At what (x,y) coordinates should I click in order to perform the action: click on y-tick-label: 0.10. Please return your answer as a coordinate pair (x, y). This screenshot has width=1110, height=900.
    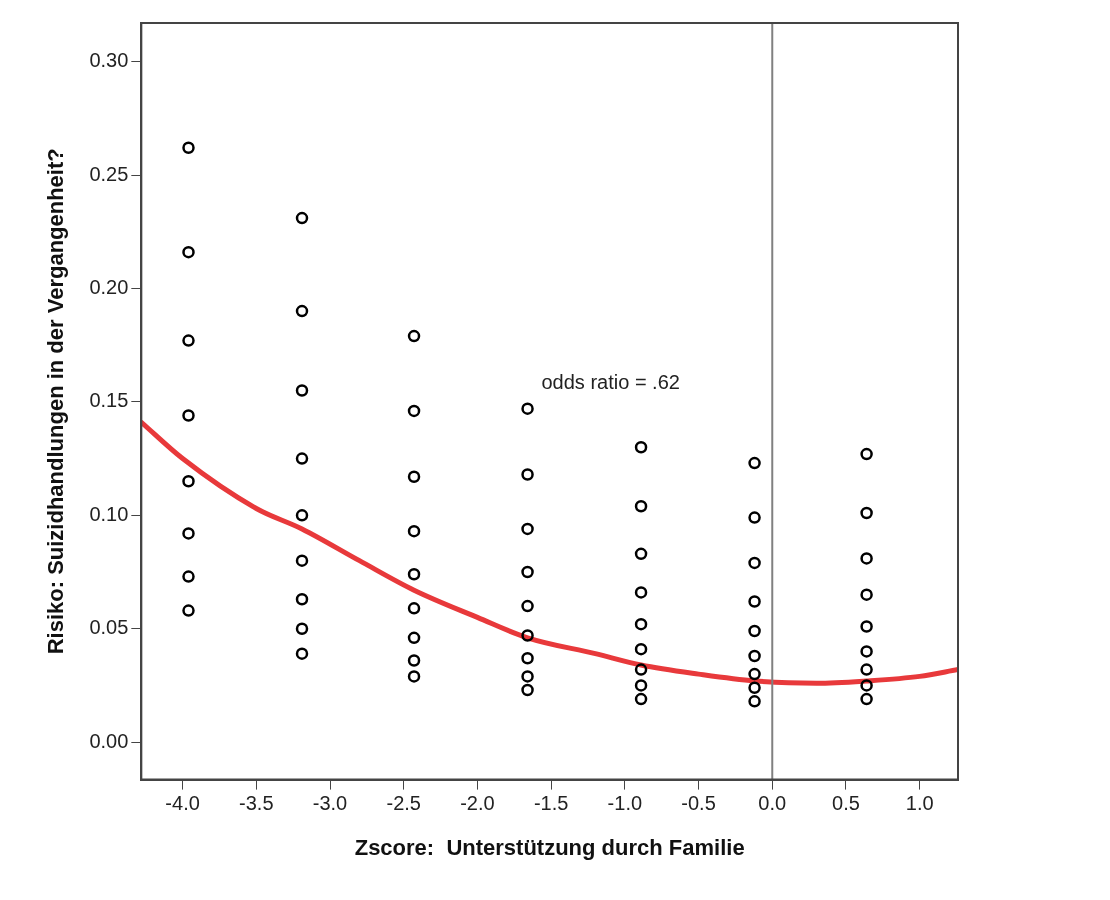
    Looking at the image, I should click on (109, 513).